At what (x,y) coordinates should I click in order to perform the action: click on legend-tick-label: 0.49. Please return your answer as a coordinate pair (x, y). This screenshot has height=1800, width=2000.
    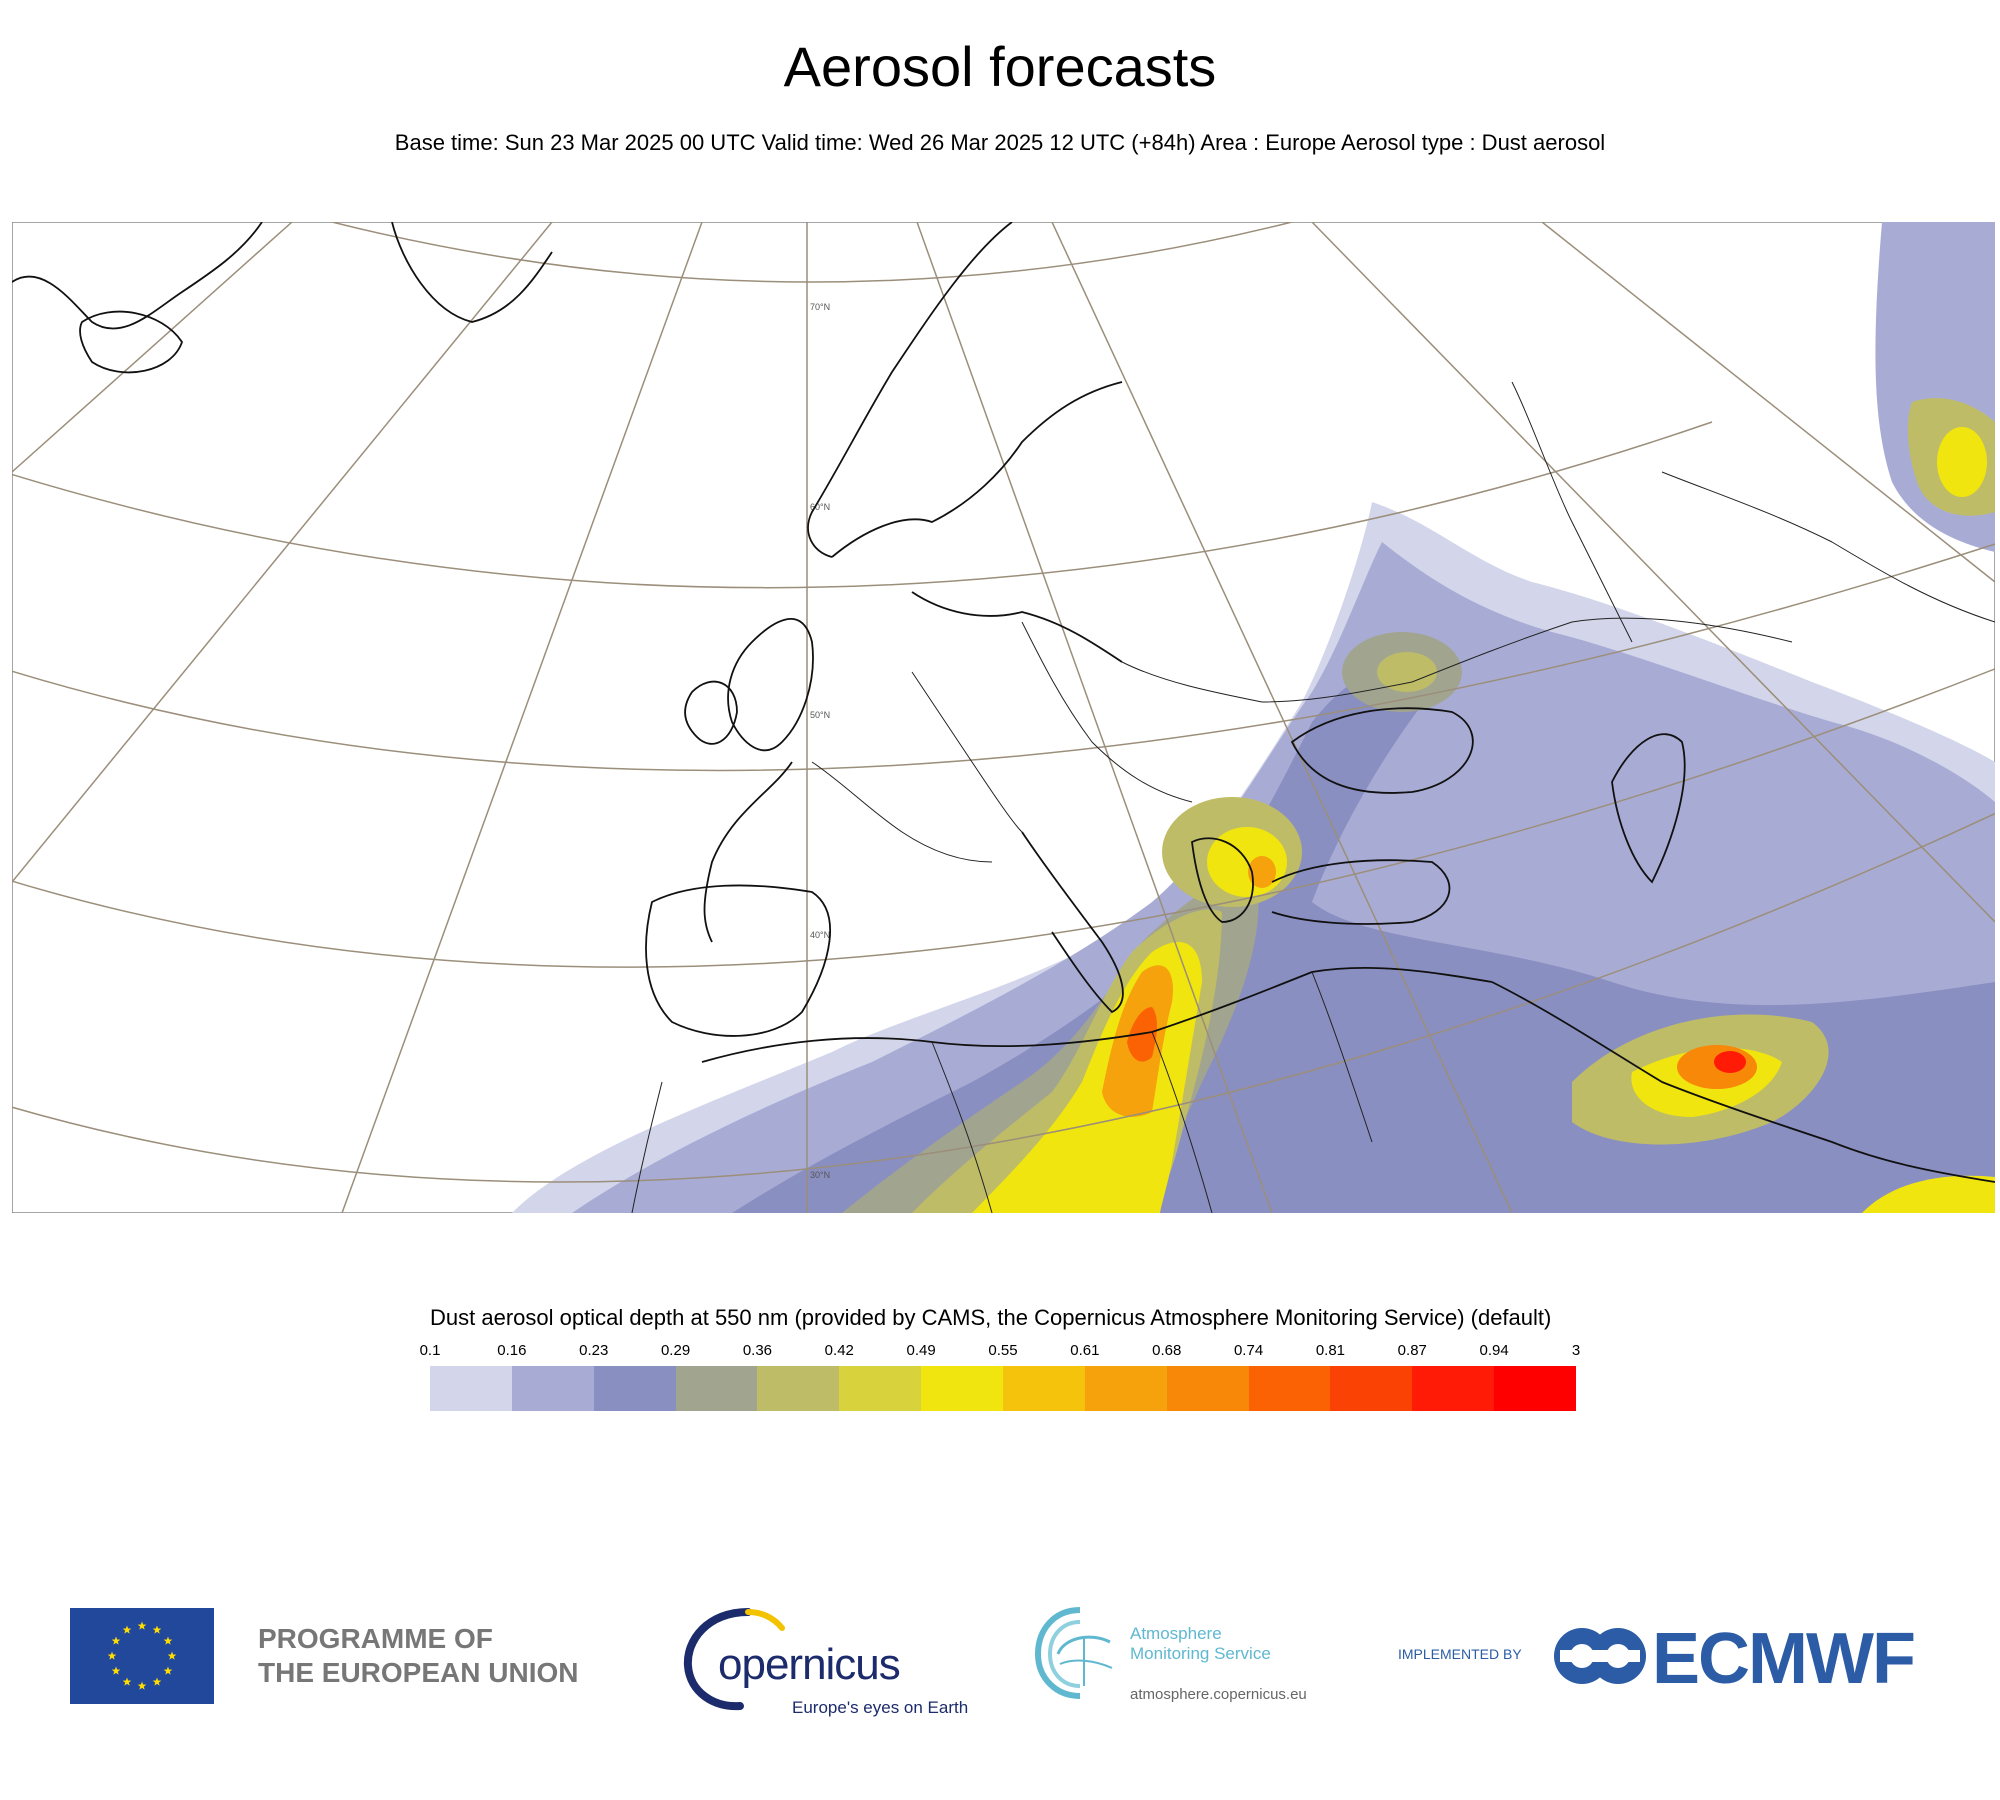
    Looking at the image, I should click on (921, 1350).